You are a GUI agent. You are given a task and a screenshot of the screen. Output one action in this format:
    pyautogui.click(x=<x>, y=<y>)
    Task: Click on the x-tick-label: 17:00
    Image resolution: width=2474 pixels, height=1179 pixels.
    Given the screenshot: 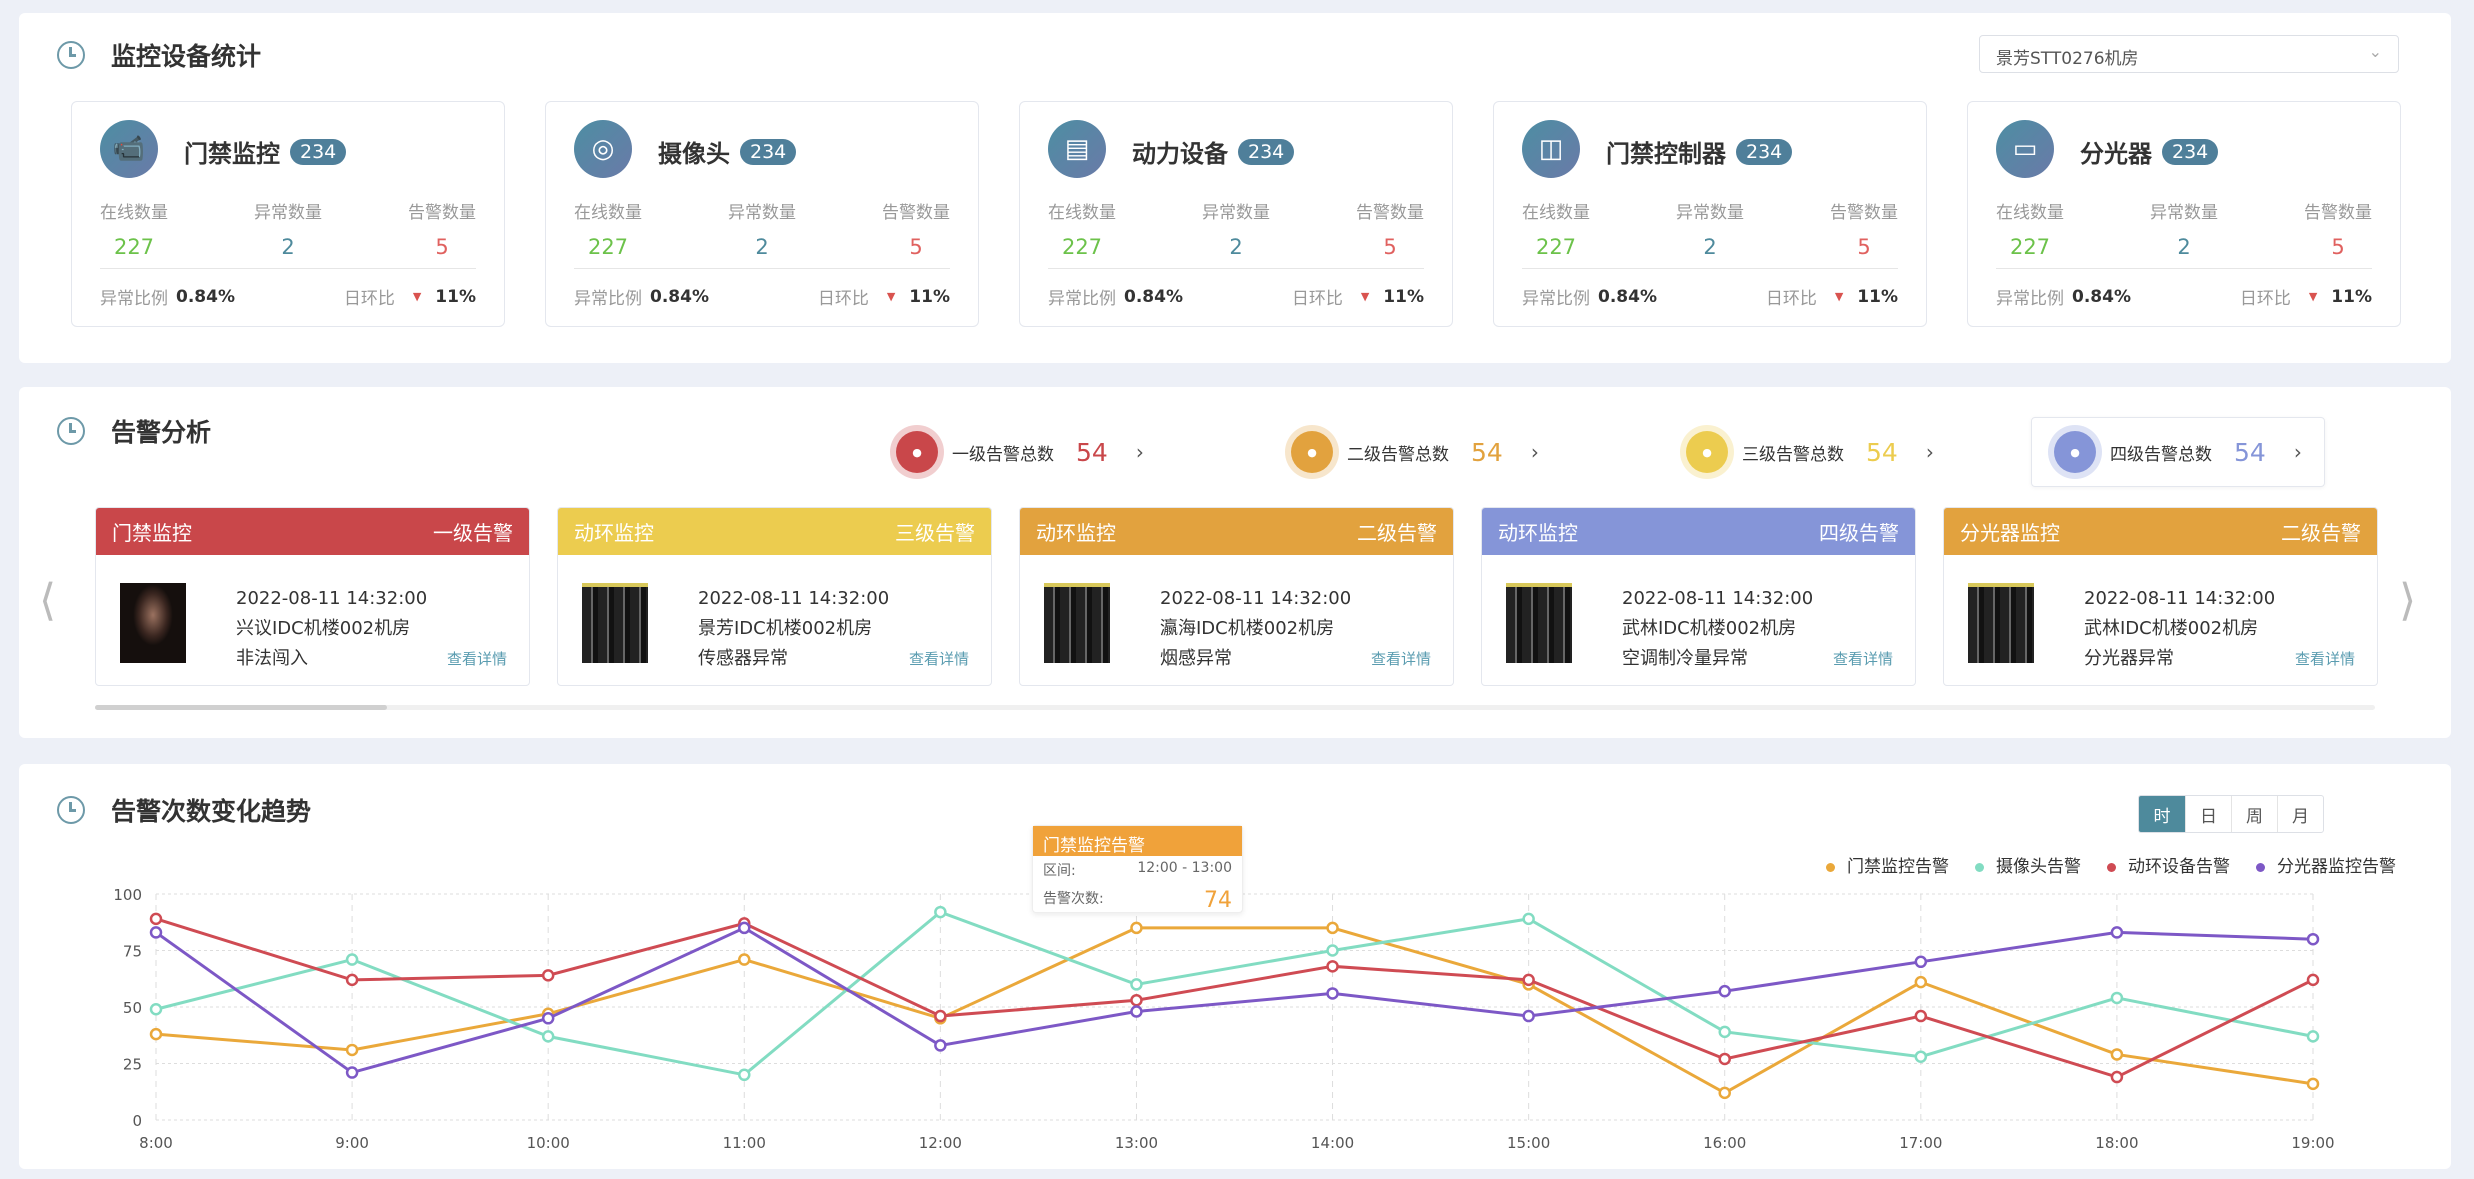 What is the action you would take?
    pyautogui.click(x=1920, y=1143)
    